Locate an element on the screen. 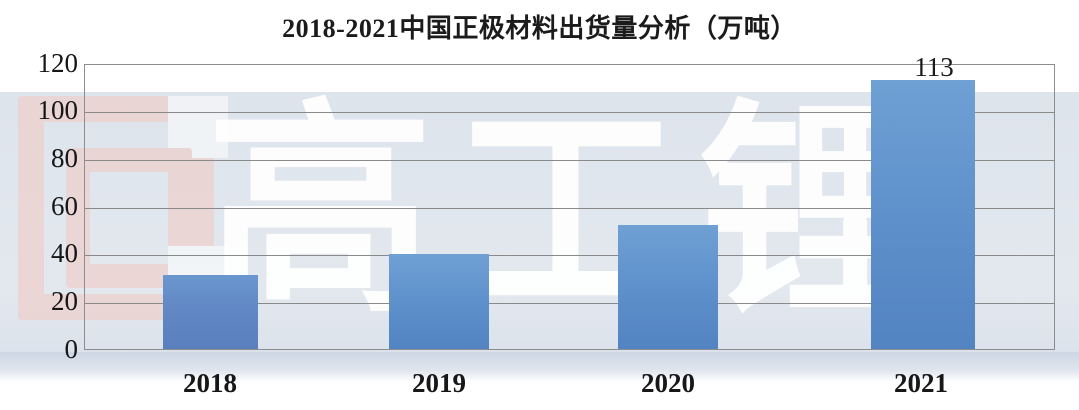 The height and width of the screenshot is (410, 1079). y-tick-label: 120 is located at coordinates (58, 63).